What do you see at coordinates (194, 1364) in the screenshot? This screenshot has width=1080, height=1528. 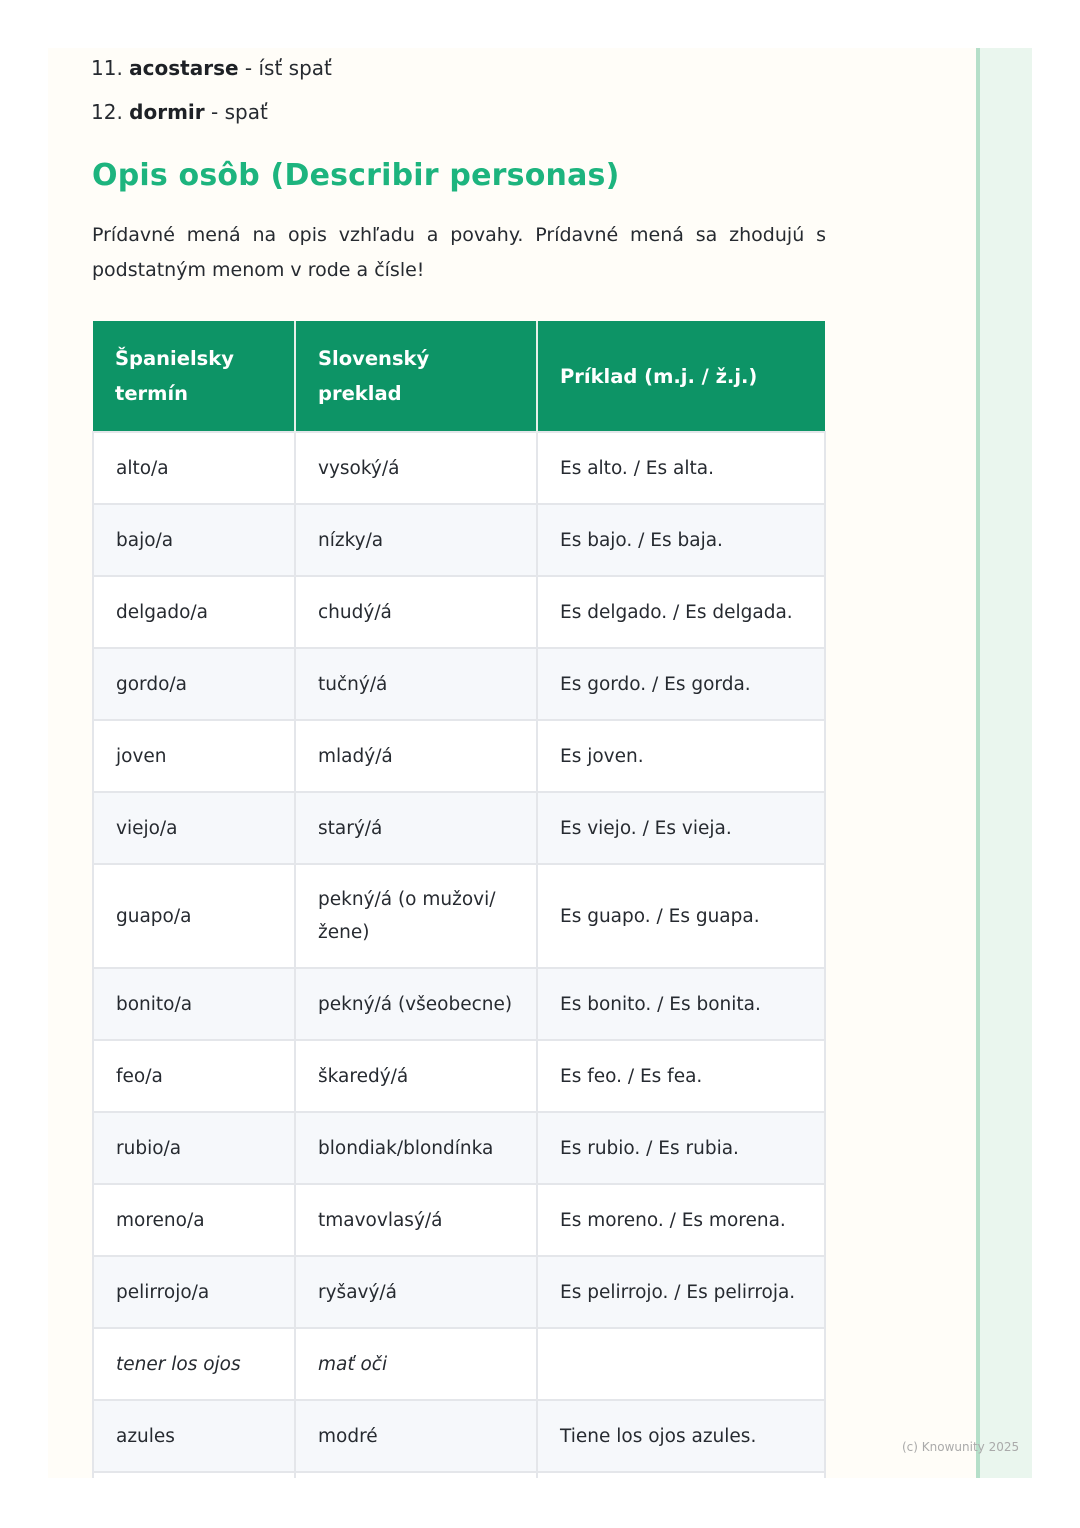 I see `spanish-term-cell: tener los ojos` at bounding box center [194, 1364].